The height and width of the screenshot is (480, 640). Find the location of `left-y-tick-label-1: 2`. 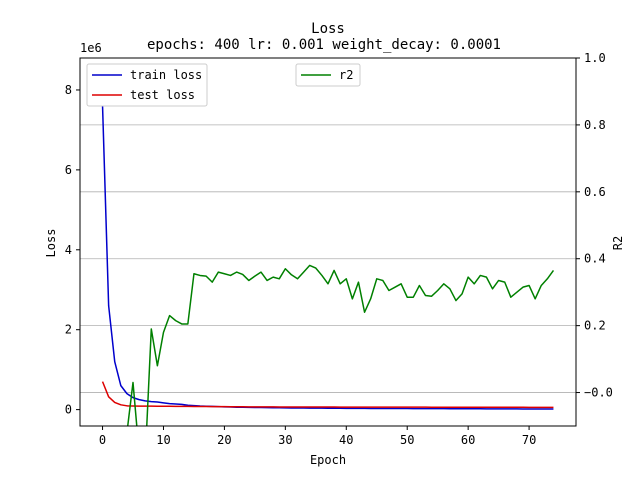

left-y-tick-label-1: 2 is located at coordinates (68, 330).